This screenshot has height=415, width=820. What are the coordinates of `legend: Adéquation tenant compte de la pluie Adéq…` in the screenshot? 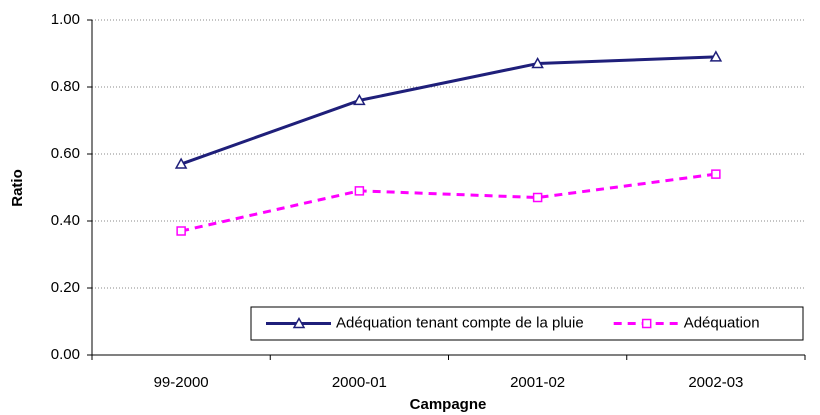 It's located at (527, 323).